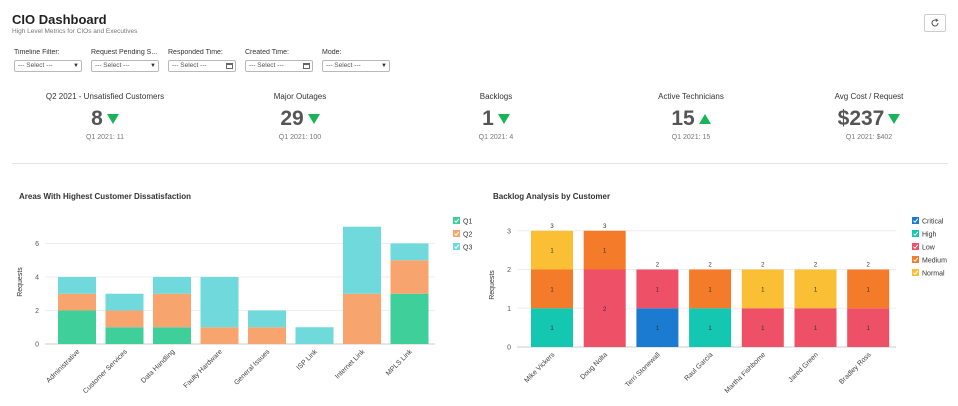 The image size is (958, 406). Describe the element at coordinates (915, 233) in the screenshot. I see `legend-swatch-high` at that location.